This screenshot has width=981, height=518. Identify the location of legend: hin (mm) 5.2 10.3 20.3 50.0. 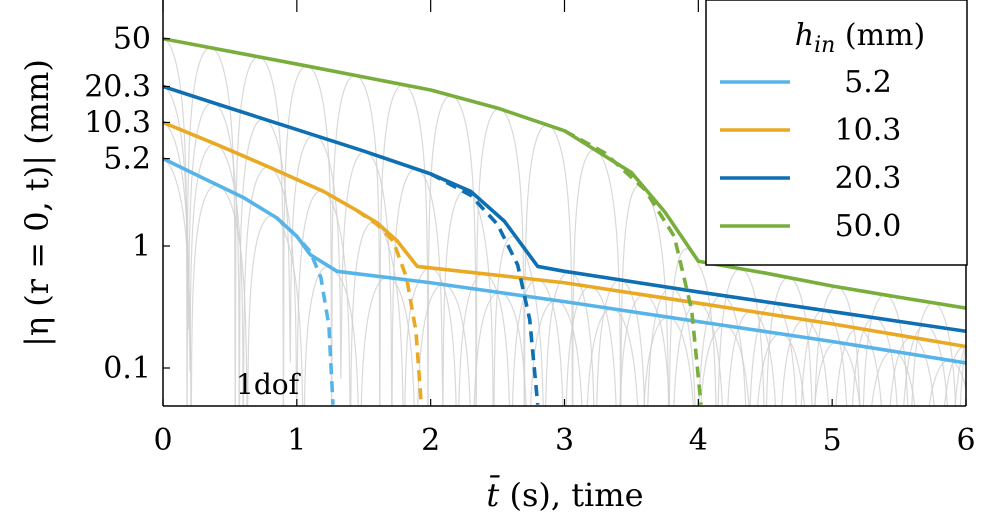
(836, 133).